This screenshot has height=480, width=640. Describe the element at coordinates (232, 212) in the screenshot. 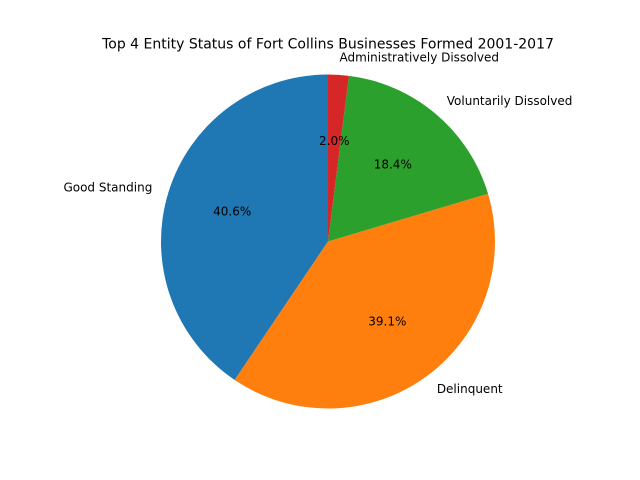

I see `slice-percent-label: 40.6%` at that location.